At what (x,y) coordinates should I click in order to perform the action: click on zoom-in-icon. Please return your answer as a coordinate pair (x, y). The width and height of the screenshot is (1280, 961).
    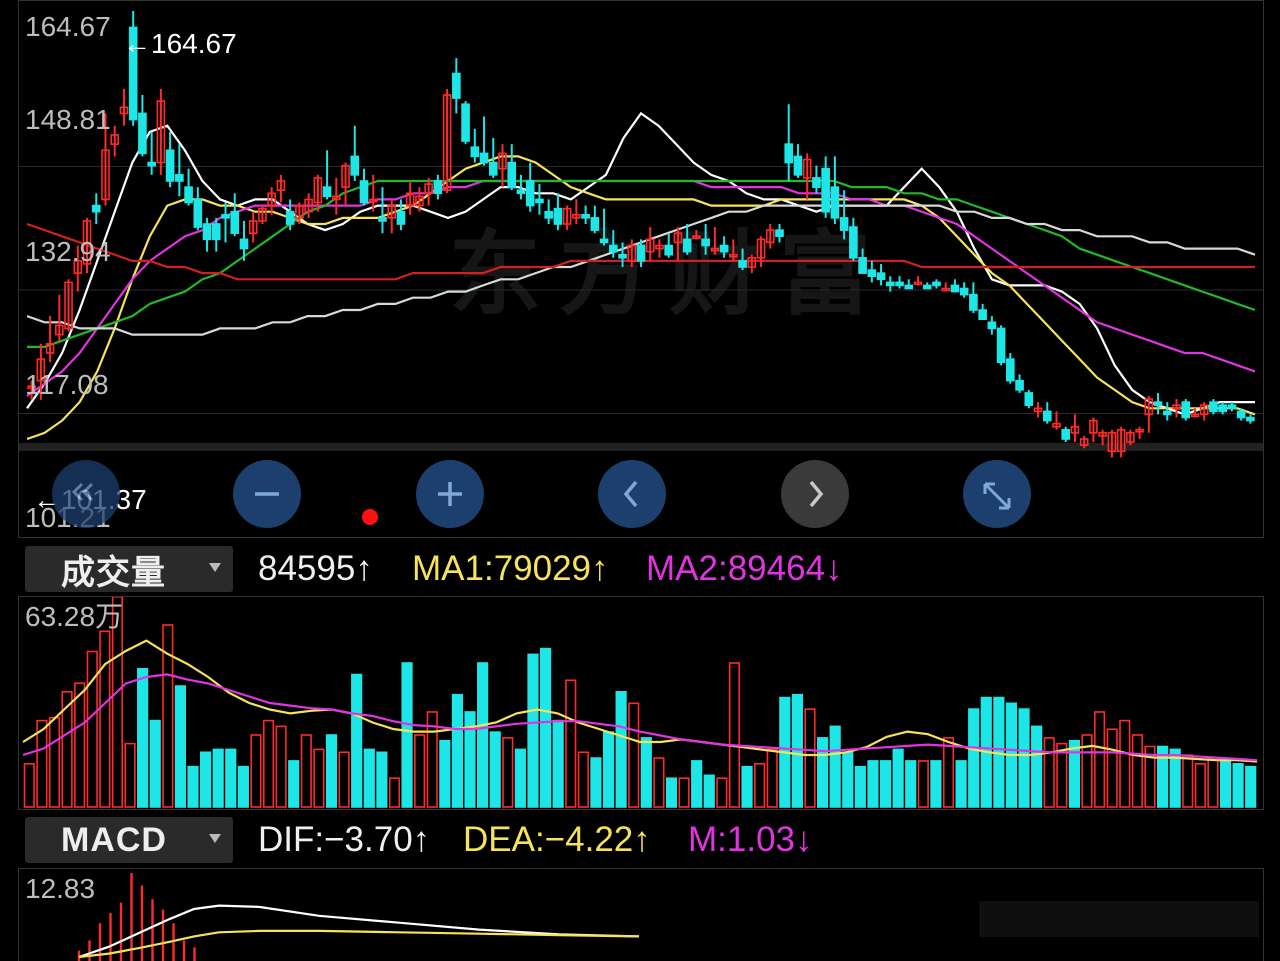
    Looking at the image, I should click on (450, 494).